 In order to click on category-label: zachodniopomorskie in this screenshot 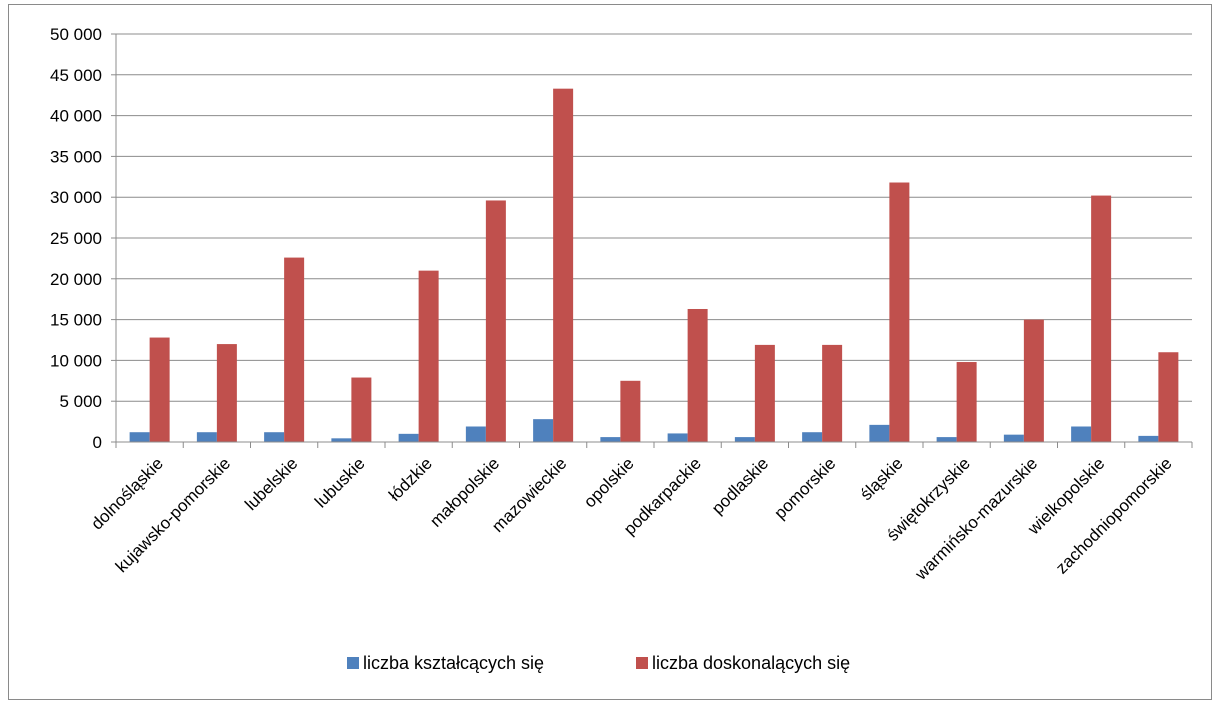, I will do `click(1114, 516)`.